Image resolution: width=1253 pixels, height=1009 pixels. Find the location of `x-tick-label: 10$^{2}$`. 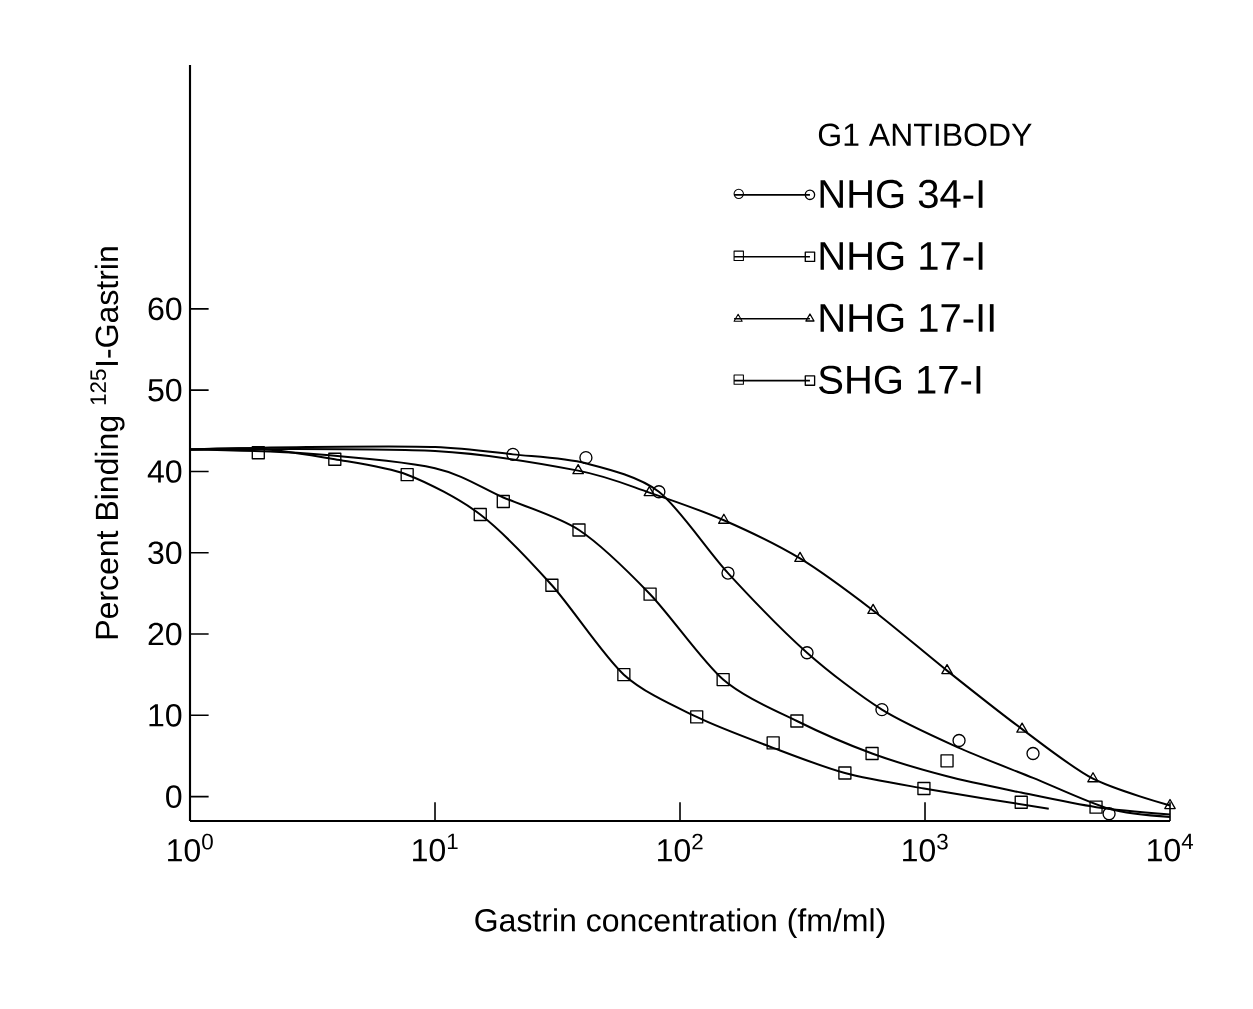

x-tick-label: 10$^{2}$ is located at coordinates (680, 847).